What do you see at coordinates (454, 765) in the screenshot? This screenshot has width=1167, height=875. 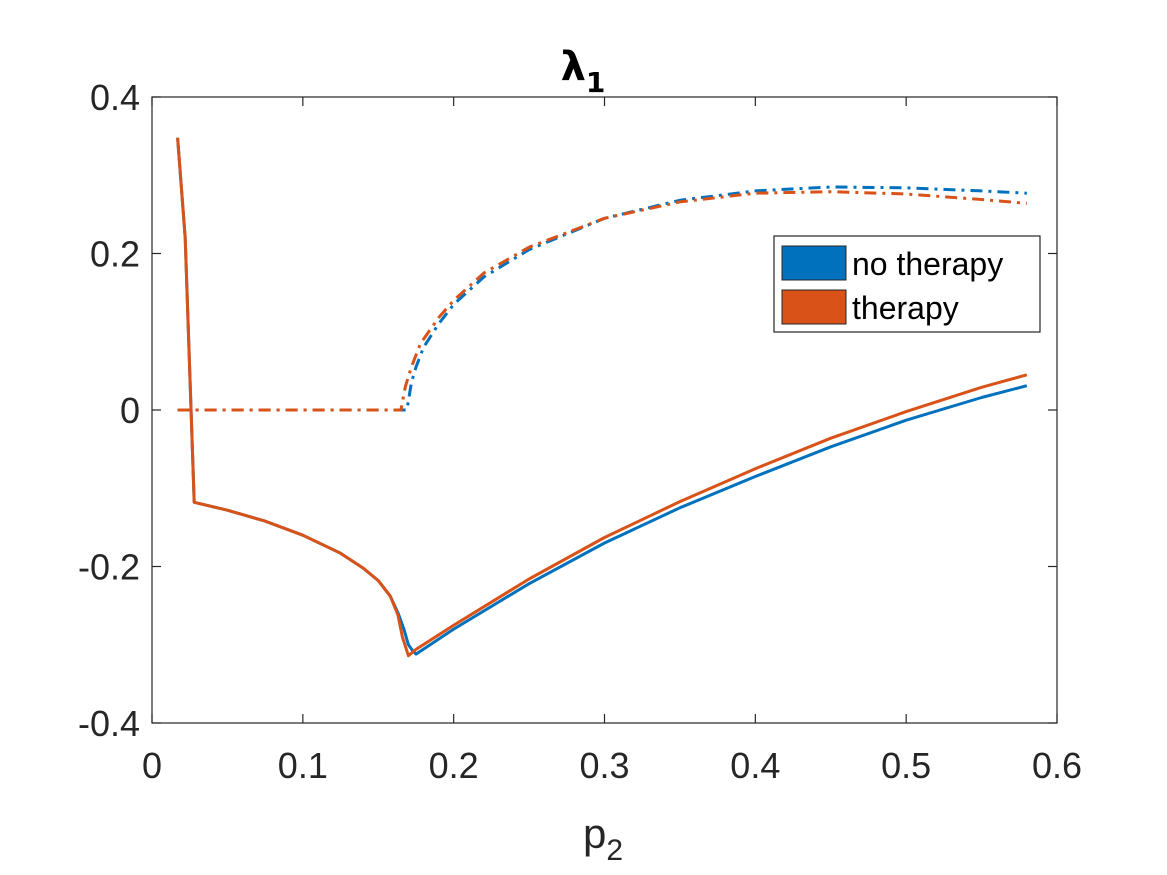 I see `x-tick-label: 0.2` at bounding box center [454, 765].